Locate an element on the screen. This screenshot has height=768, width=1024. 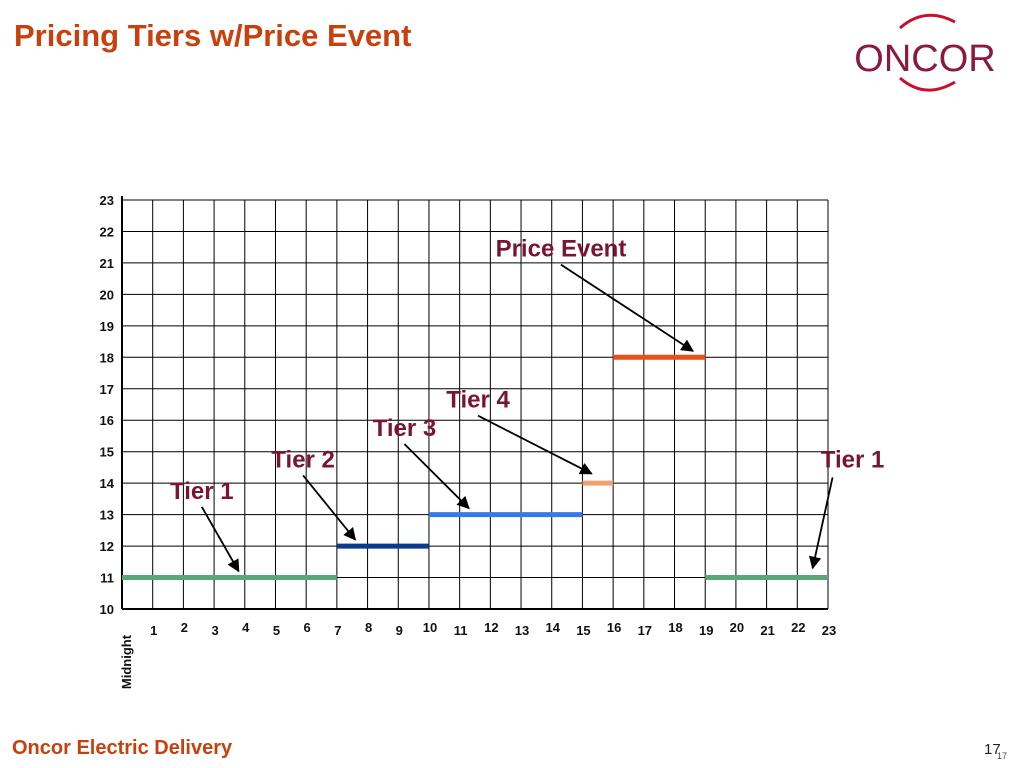
y-tick-label: 22 is located at coordinates (107, 231).